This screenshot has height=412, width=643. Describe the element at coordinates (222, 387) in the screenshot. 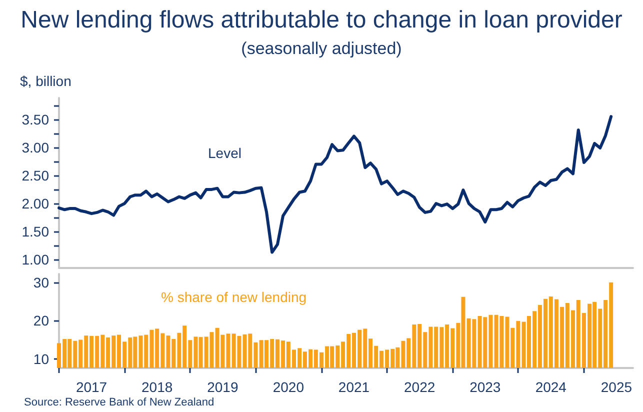

I see `x-tick-label: 2019` at that location.